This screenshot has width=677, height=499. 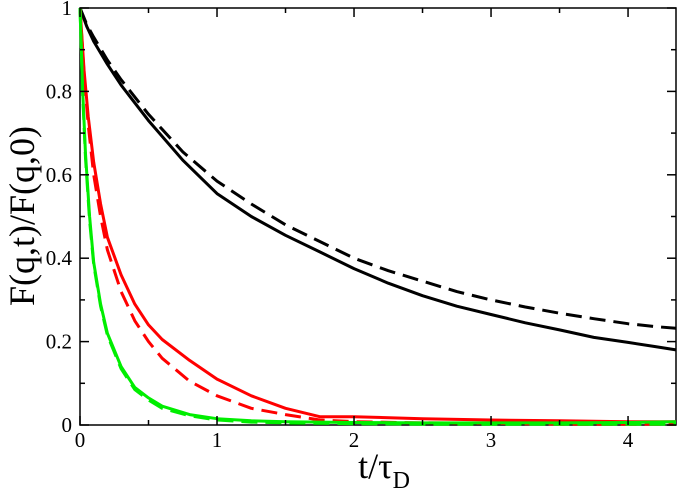 I want to click on x-tick-label: 2, so click(x=354, y=440).